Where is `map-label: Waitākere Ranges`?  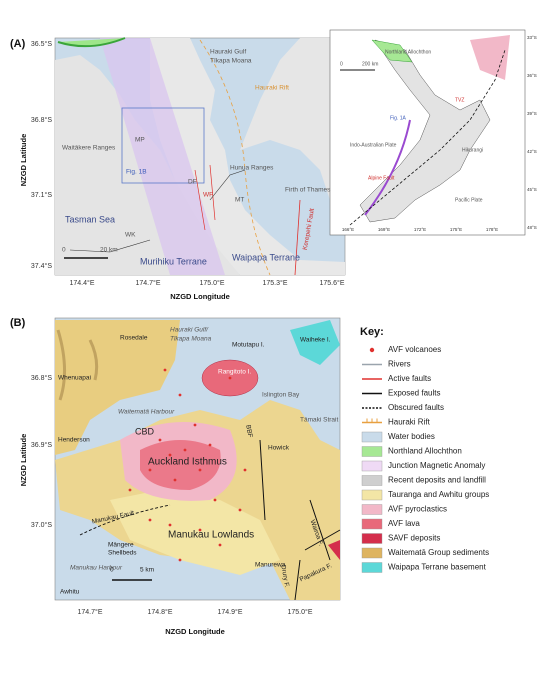
map-label: Waitākere Ranges is located at coordinates (89, 148).